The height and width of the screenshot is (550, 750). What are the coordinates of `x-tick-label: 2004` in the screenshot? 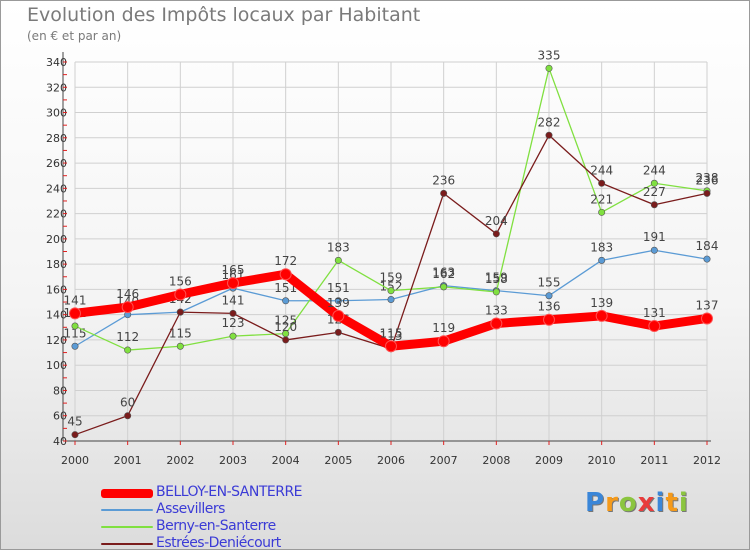 It's located at (286, 460).